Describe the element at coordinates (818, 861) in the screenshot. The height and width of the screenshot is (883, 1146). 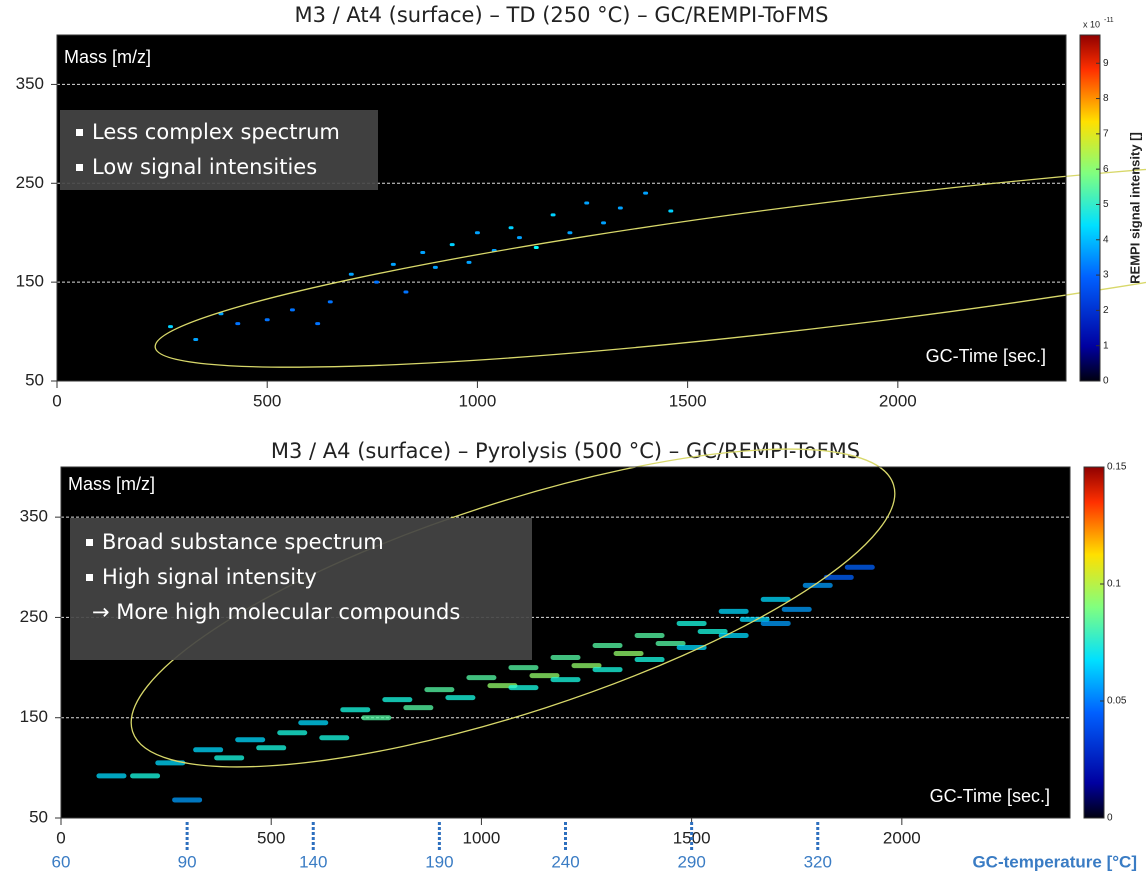
I see `temperature-tick-label: 320` at that location.